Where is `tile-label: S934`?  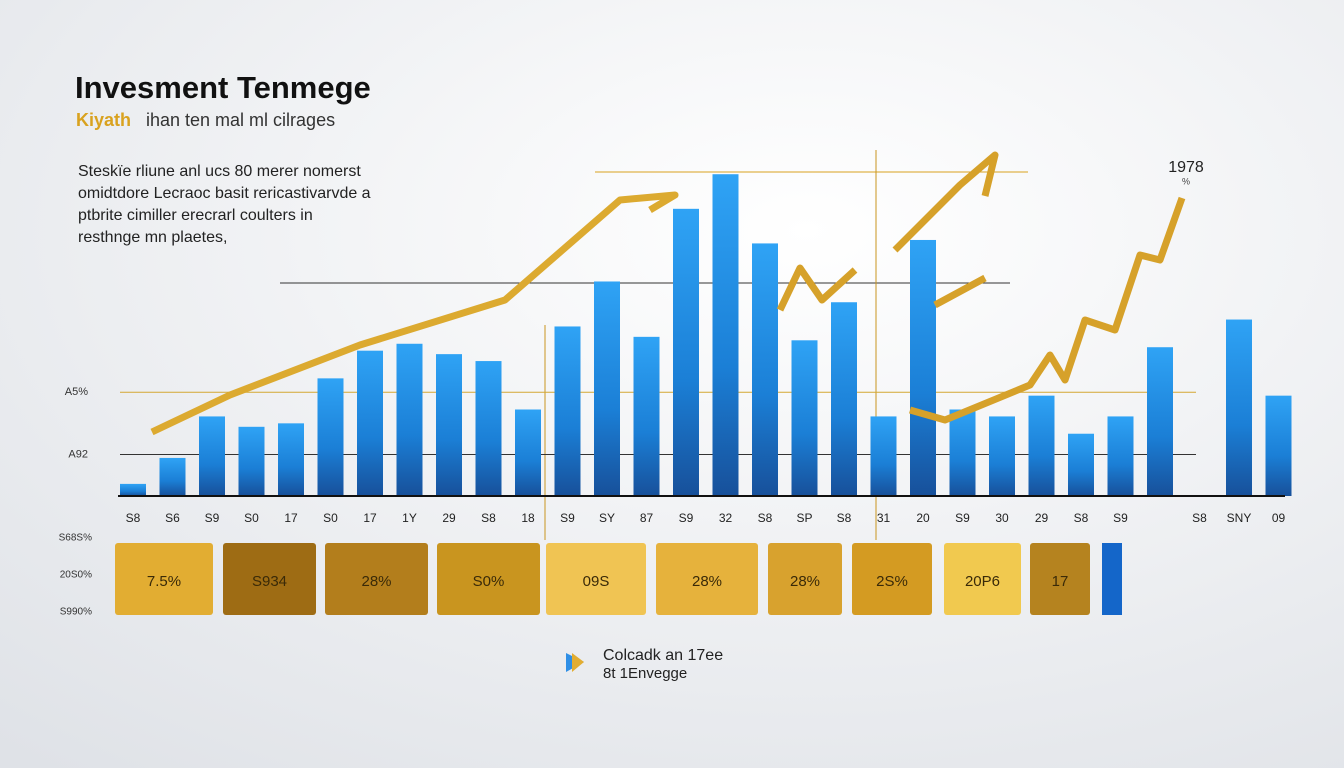 tile-label: S934 is located at coordinates (269, 581).